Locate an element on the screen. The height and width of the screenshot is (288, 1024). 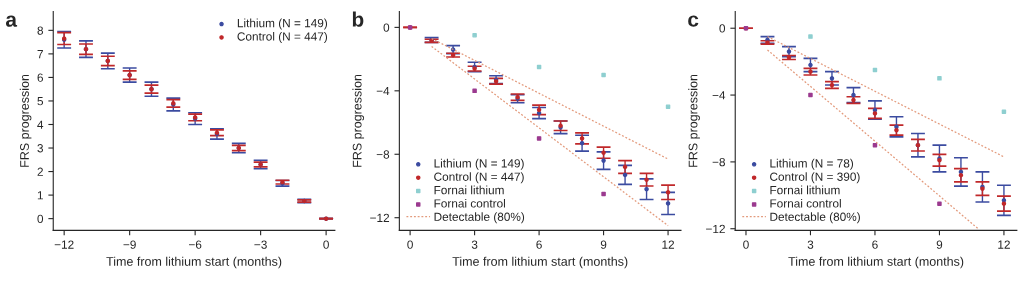
y-tick-label: 4 is located at coordinates (40, 124).